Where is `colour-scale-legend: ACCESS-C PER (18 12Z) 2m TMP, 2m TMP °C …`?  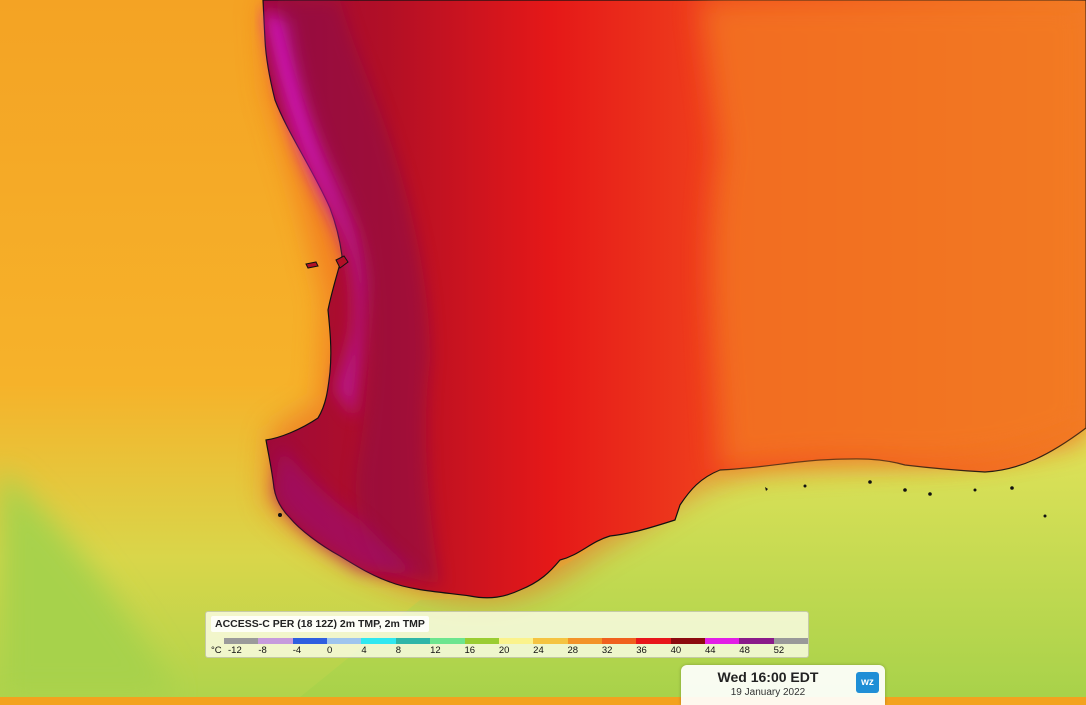
colour-scale-legend: ACCESS-C PER (18 12Z) 2m TMP, 2m TMP °C … is located at coordinates (507, 634).